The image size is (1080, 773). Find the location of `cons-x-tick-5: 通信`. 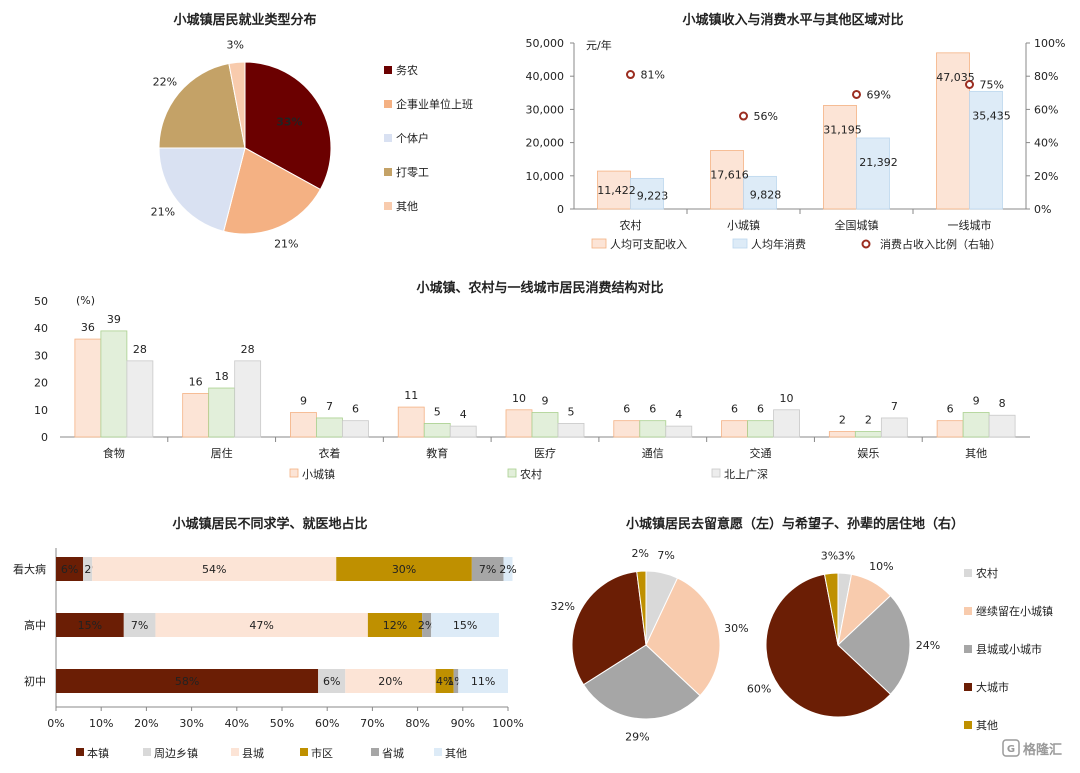

cons-x-tick-5: 通信 is located at coordinates (653, 453).